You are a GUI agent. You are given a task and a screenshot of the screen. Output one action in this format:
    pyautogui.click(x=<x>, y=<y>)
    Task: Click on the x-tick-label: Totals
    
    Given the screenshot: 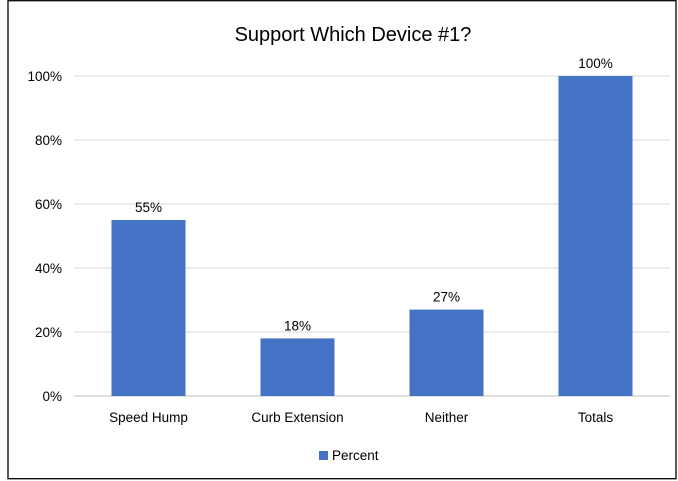 What is the action you would take?
    pyautogui.click(x=596, y=417)
    